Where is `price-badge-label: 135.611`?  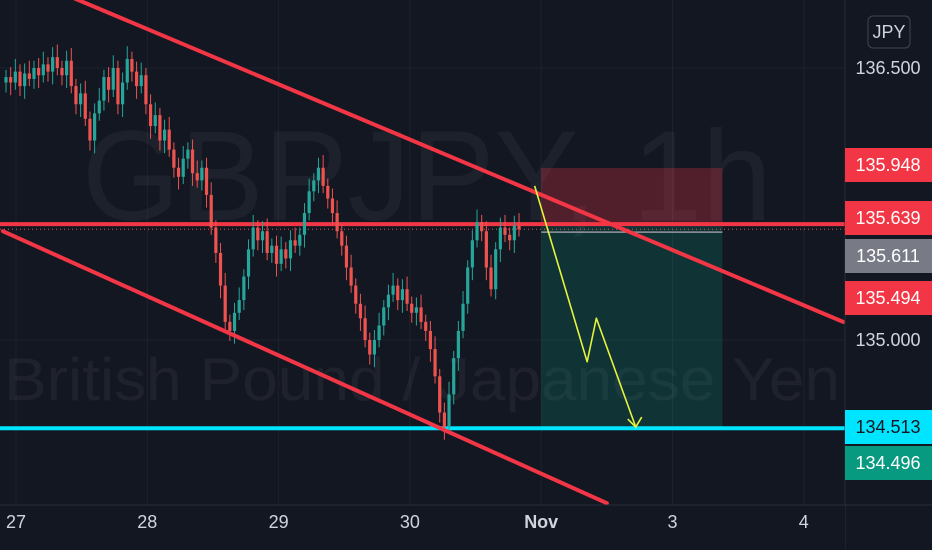 price-badge-label: 135.611 is located at coordinates (888, 256).